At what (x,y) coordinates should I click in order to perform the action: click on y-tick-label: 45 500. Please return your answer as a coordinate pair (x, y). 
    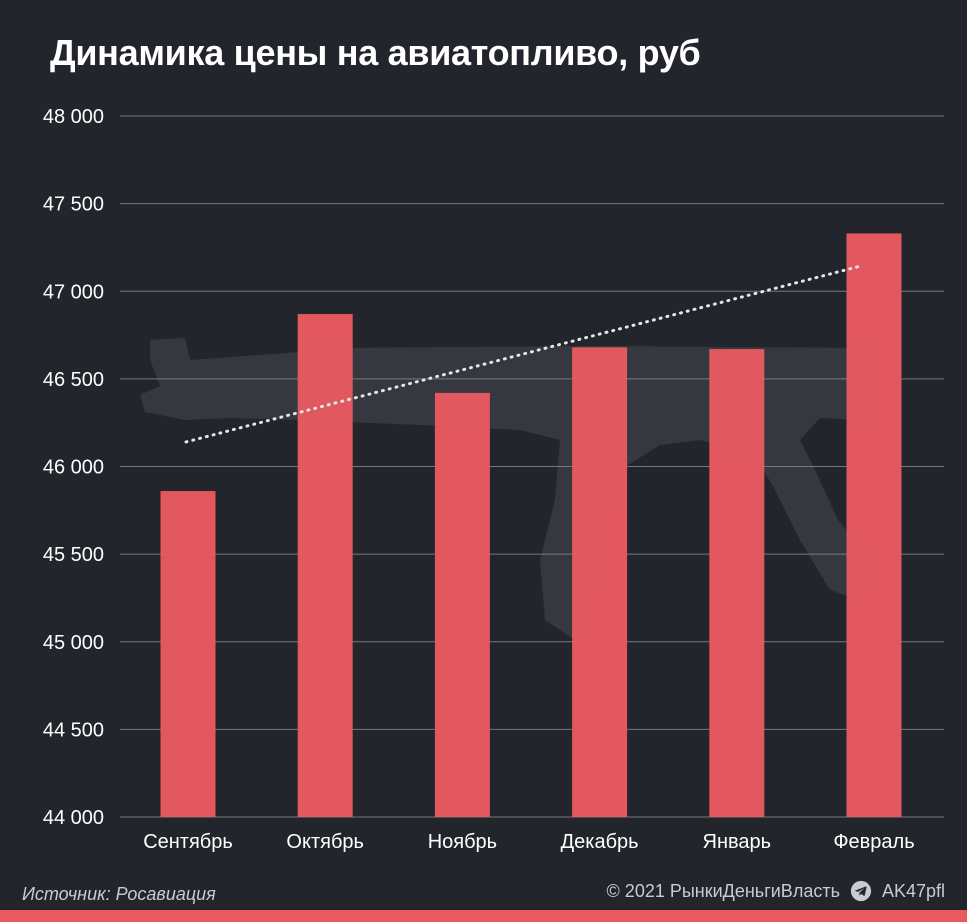
    Looking at the image, I should click on (73, 555).